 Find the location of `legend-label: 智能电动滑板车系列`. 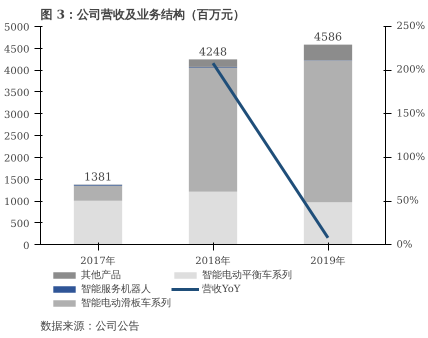

legend-label: 智能电动滑板车系列 is located at coordinates (126, 303).